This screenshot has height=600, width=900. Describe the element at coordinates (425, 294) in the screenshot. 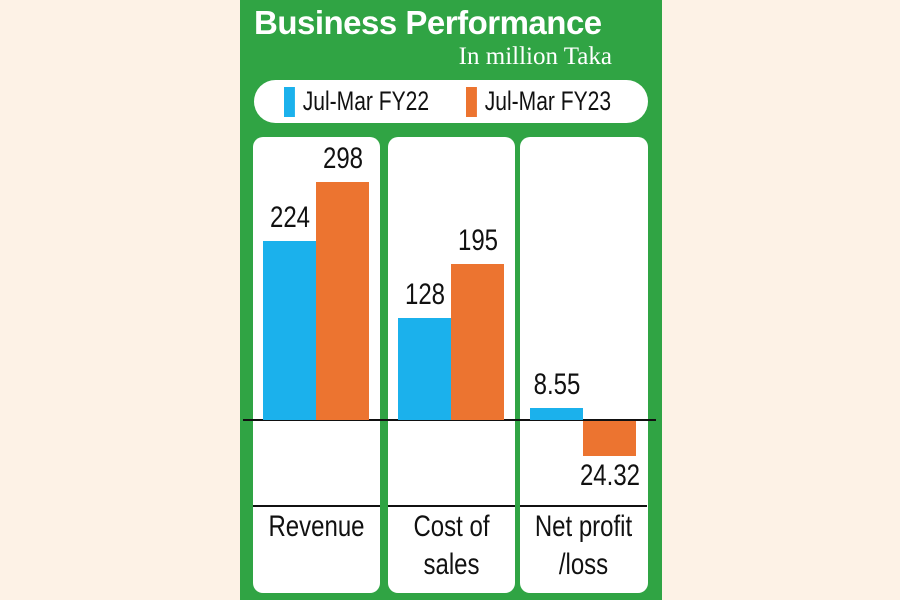

I see `data-label: 128` at that location.